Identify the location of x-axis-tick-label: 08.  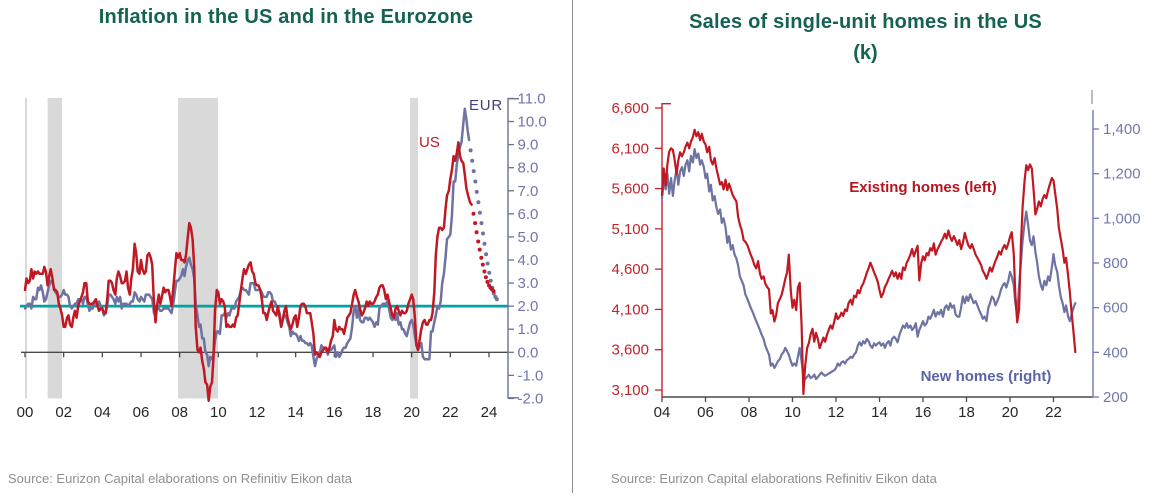
(179, 412).